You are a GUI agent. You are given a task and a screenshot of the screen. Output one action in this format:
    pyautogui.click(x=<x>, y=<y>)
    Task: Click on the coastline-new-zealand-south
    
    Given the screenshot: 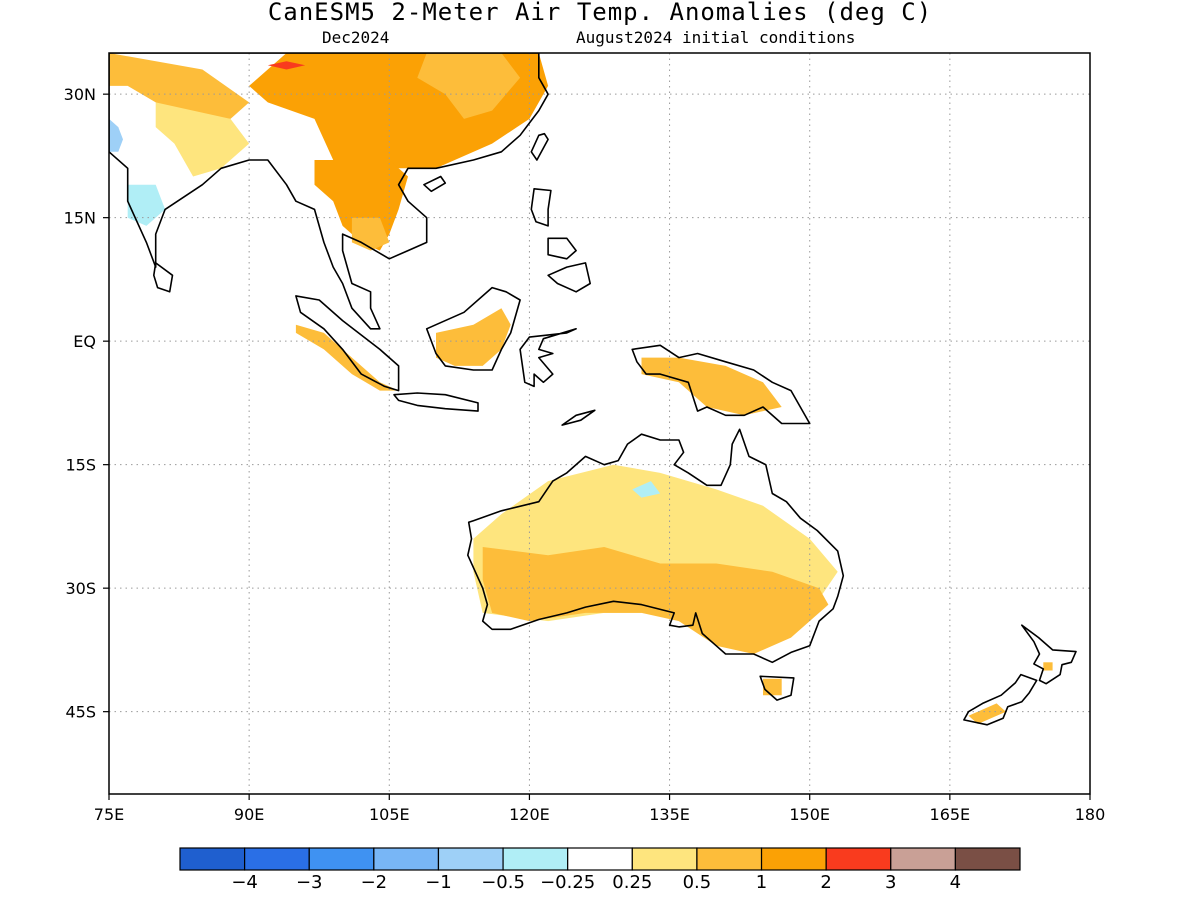 What is the action you would take?
    pyautogui.click(x=1000, y=699)
    